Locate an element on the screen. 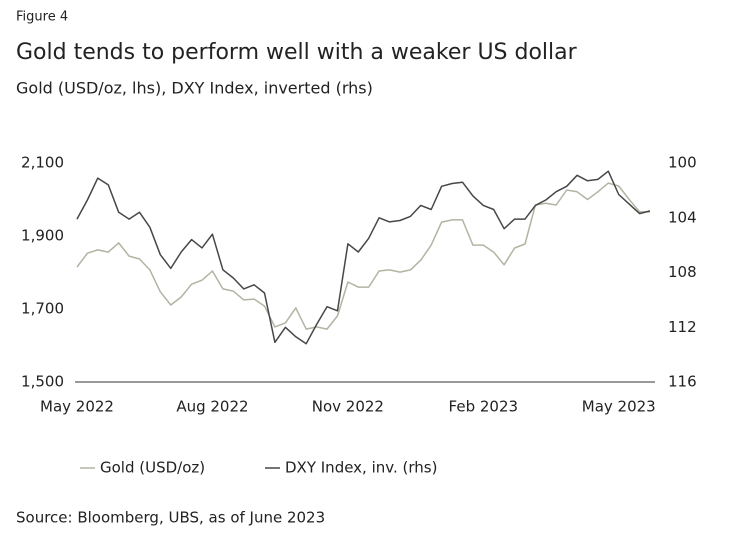 This screenshot has height=536, width=729. x-tick-label: Aug 2022 is located at coordinates (212, 407).